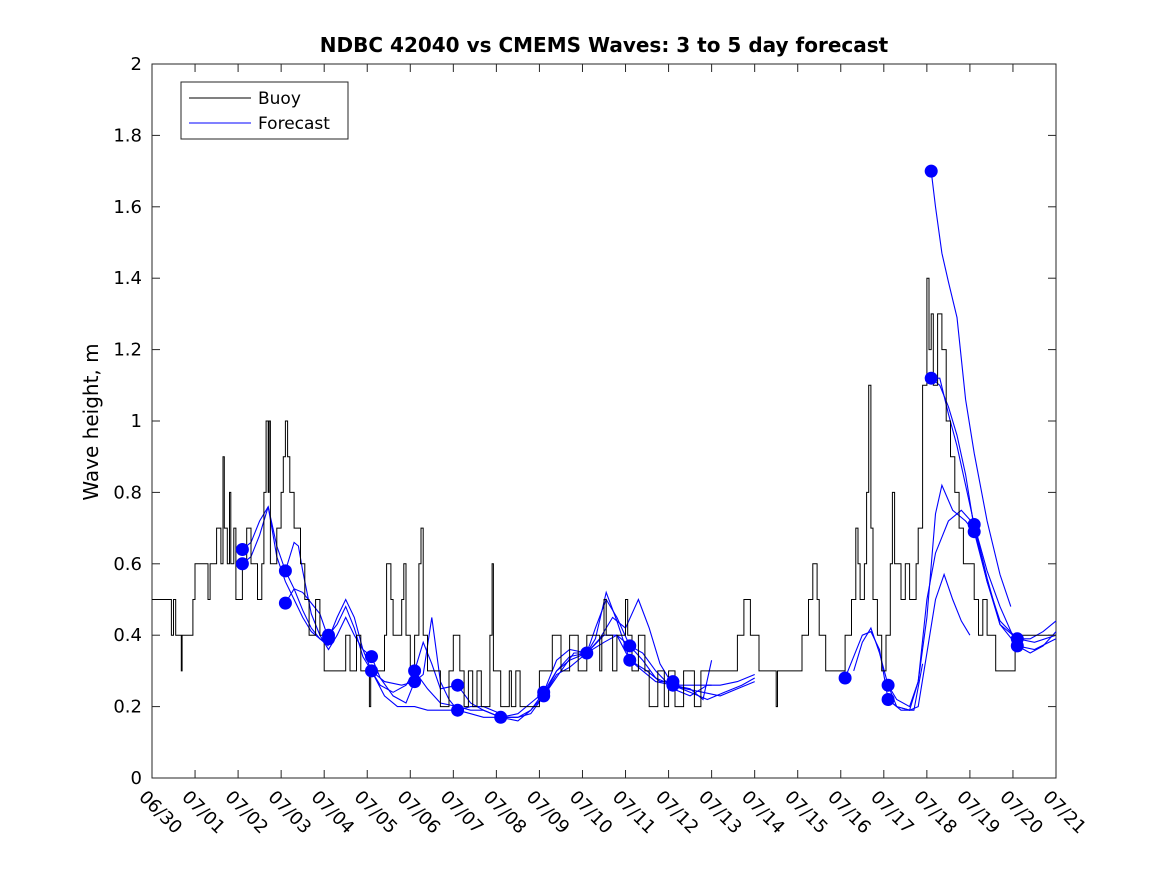  What do you see at coordinates (91, 421) in the screenshot?
I see `y-axis-label: Wave height, m` at bounding box center [91, 421].